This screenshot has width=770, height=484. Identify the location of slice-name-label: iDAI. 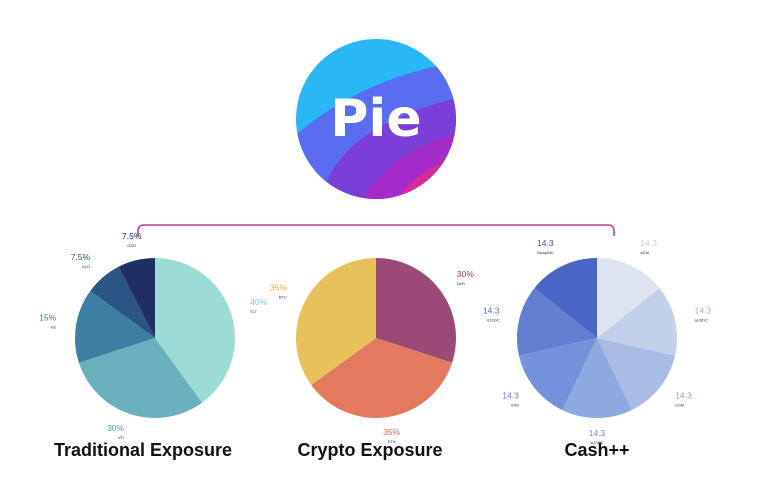
(515, 404).